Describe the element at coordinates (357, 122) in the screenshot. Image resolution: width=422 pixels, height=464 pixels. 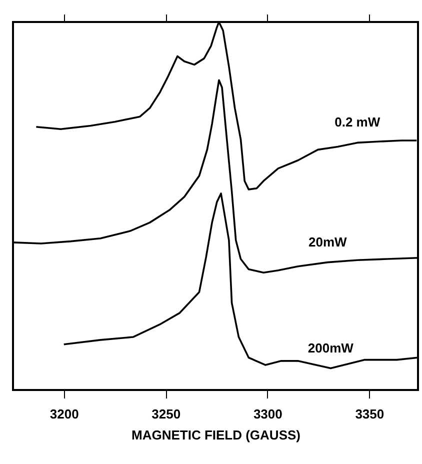
I see `series-label: 0.2 mW` at that location.